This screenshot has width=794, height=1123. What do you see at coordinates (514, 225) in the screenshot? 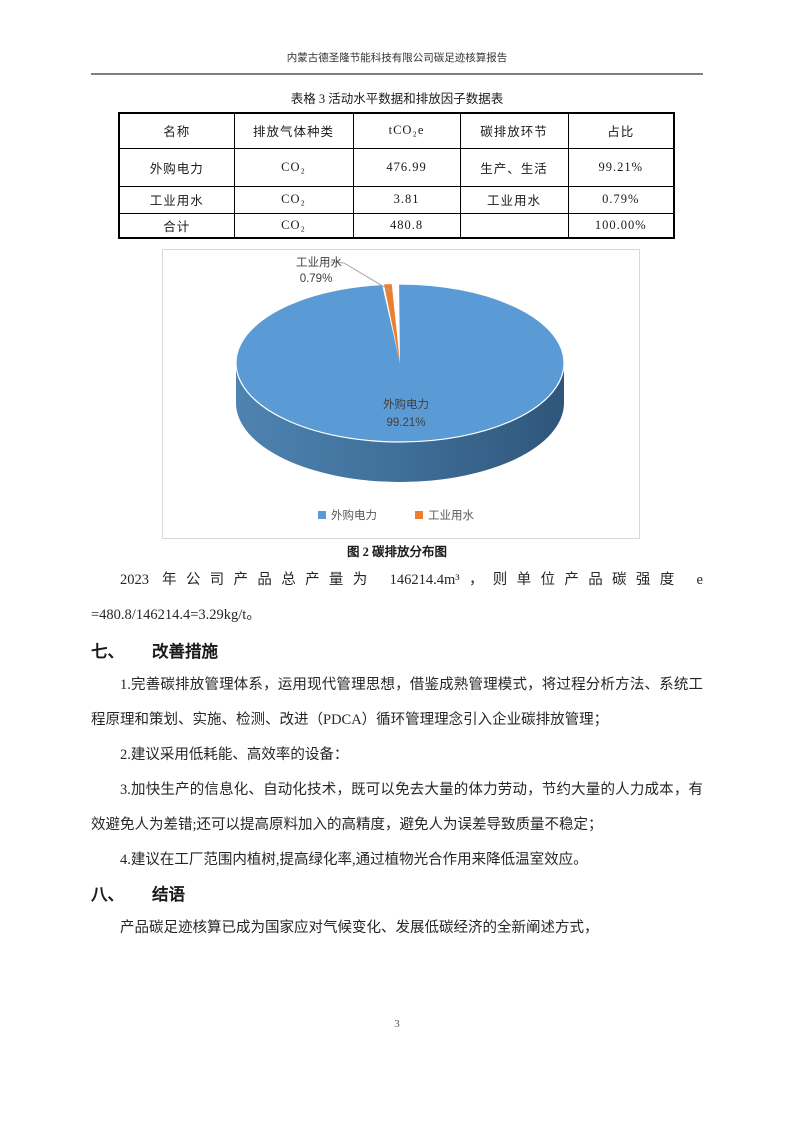
I see `table-cell` at bounding box center [514, 225].